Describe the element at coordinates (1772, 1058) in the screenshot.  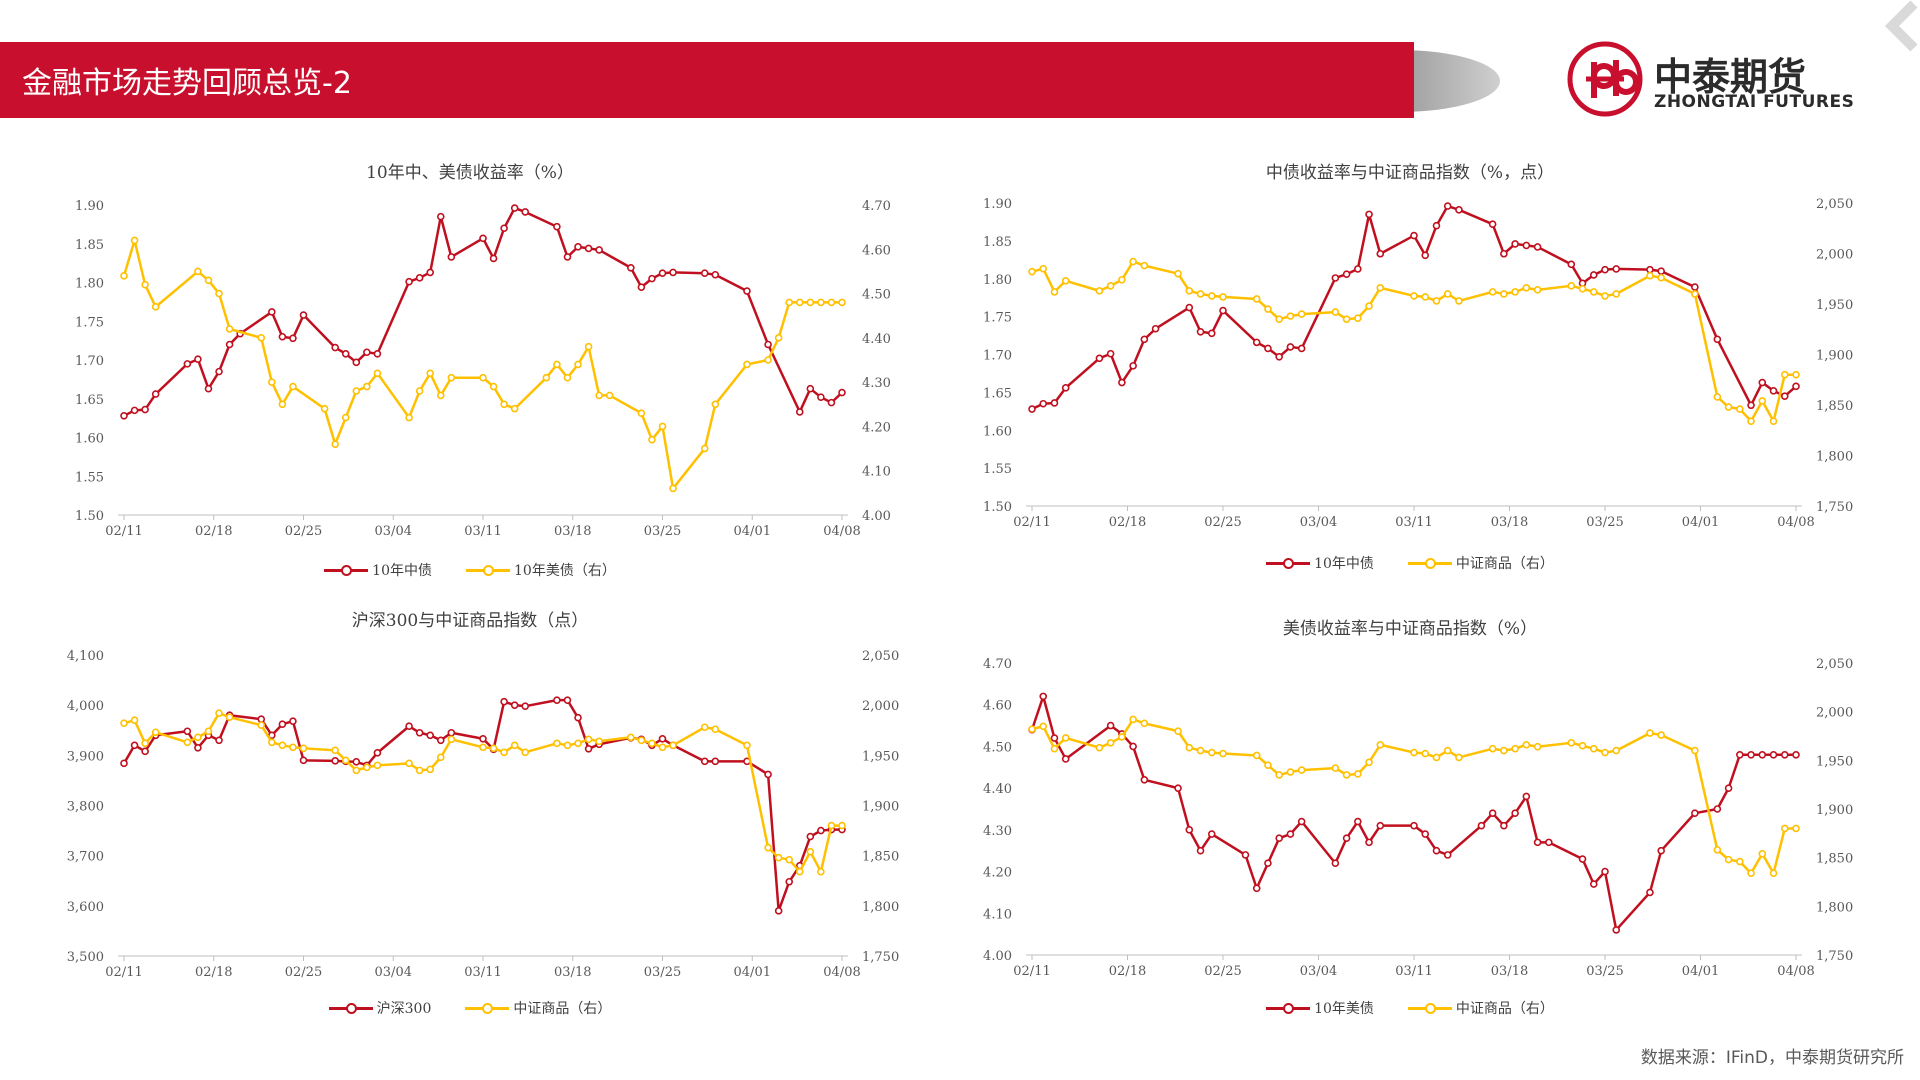
I see `source-note: 数据来源：IFinD，中泰期货研究所` at that location.